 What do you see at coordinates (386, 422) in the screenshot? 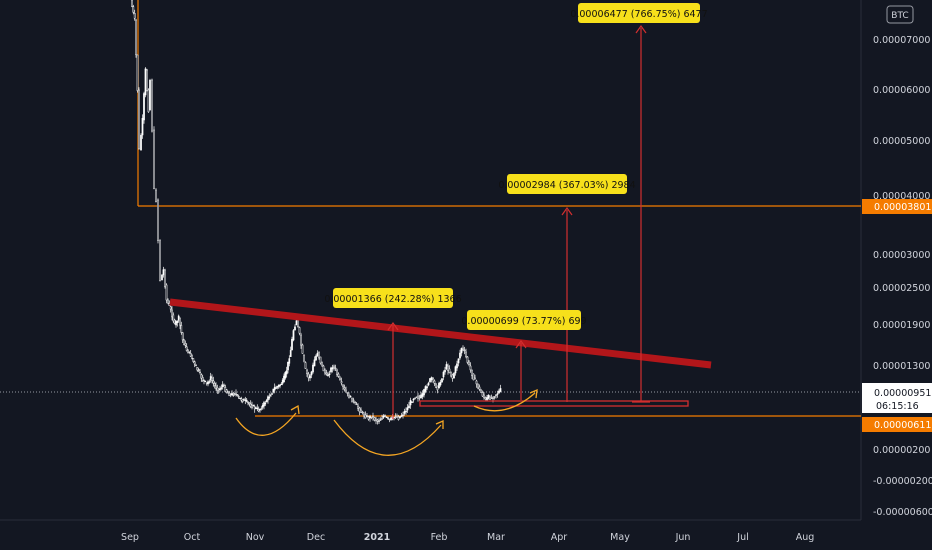
I see `pattern-arcs` at bounding box center [386, 422].